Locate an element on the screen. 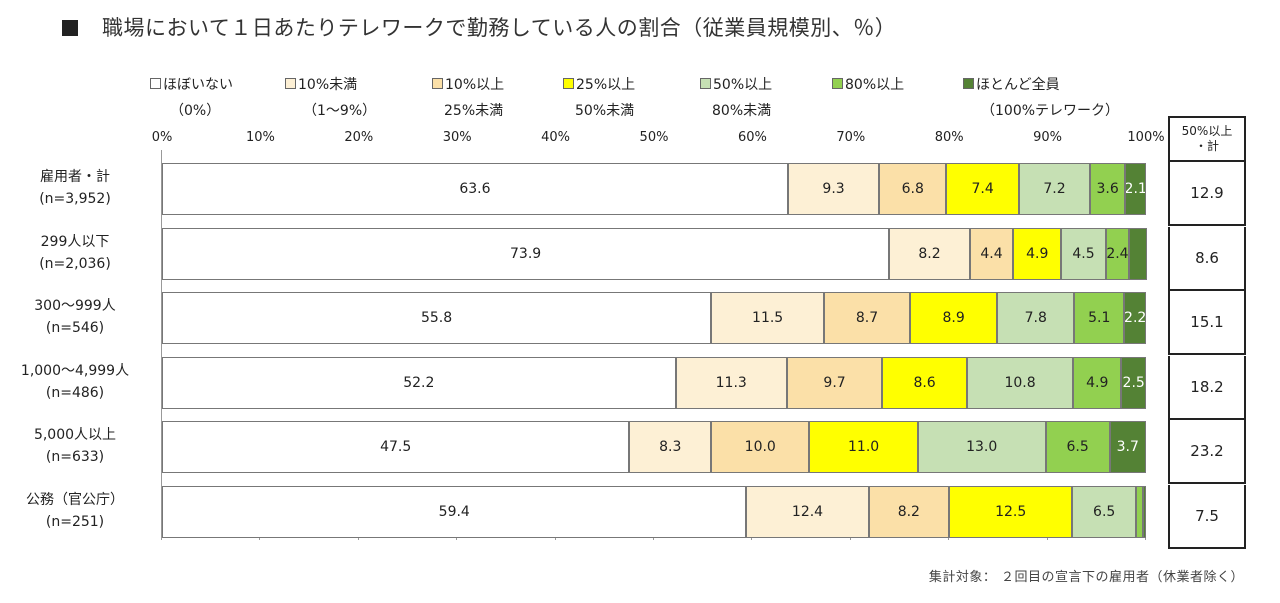 The height and width of the screenshot is (603, 1280). bar-segment: 7.8 is located at coordinates (1036, 318).